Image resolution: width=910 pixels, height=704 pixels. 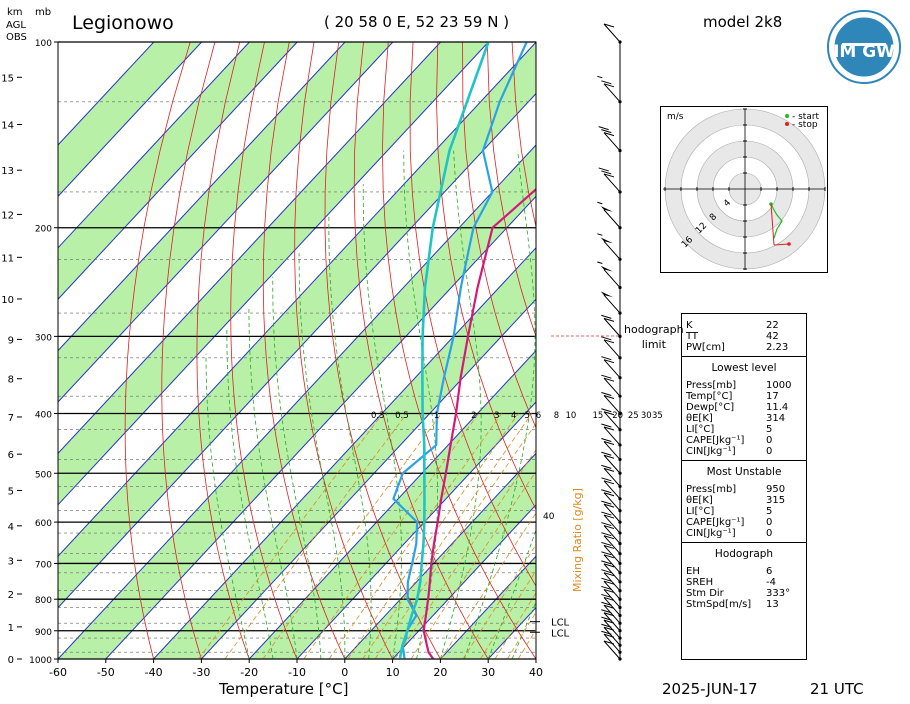 I want to click on agl-label: AGL, so click(x=16, y=25).